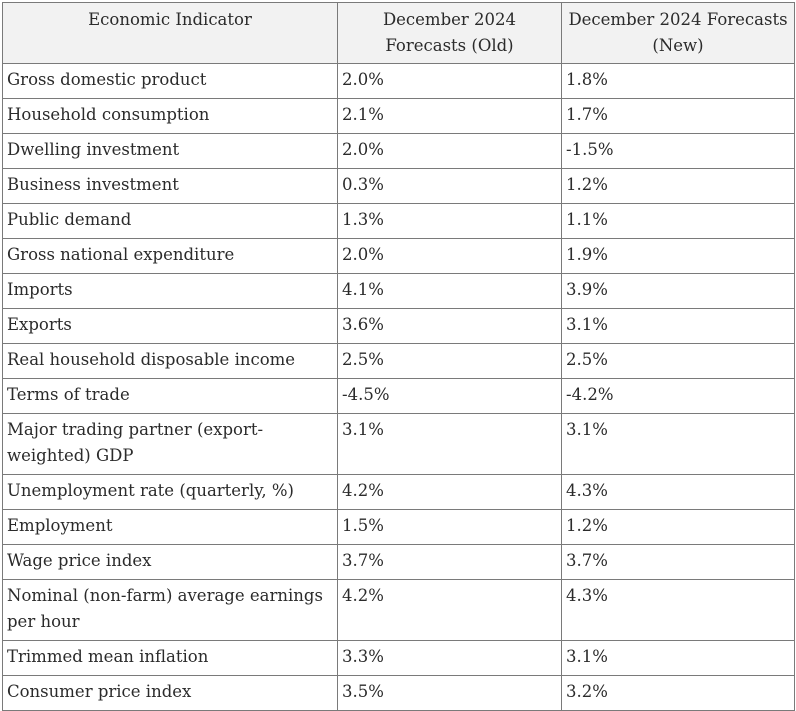  What do you see at coordinates (170, 291) in the screenshot?
I see `indicator-cell: Imports` at bounding box center [170, 291].